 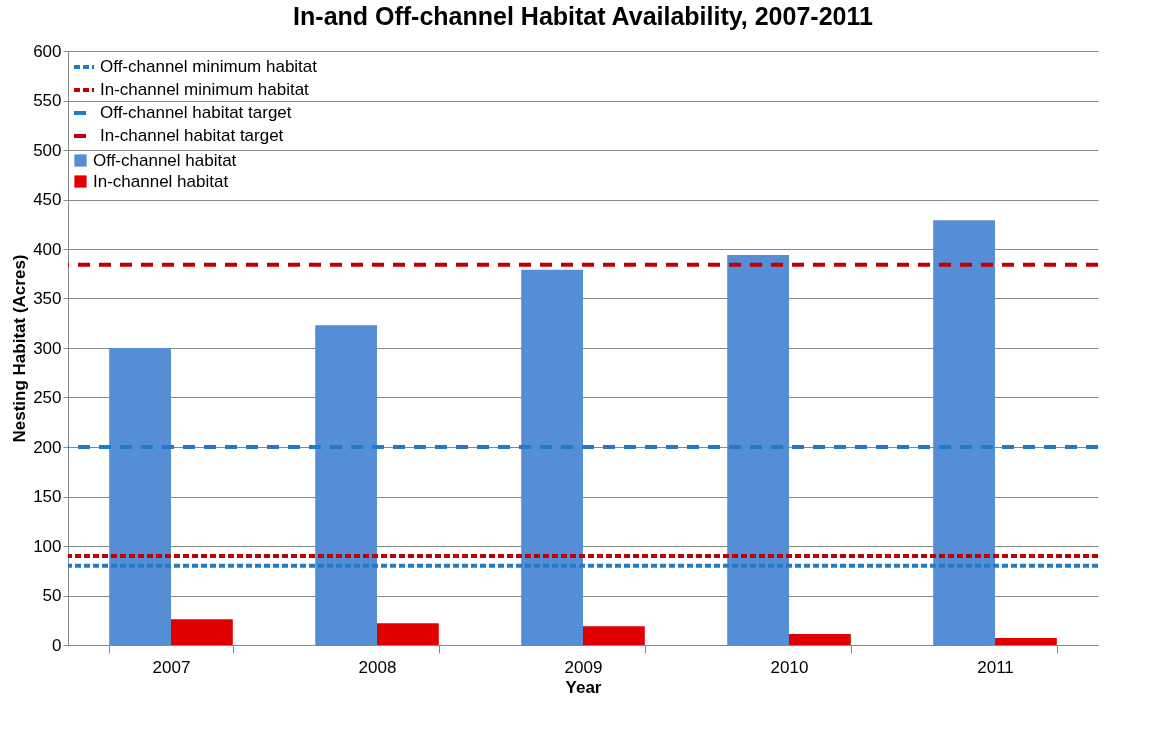 I want to click on y-tick-label: 500, so click(x=47, y=150).